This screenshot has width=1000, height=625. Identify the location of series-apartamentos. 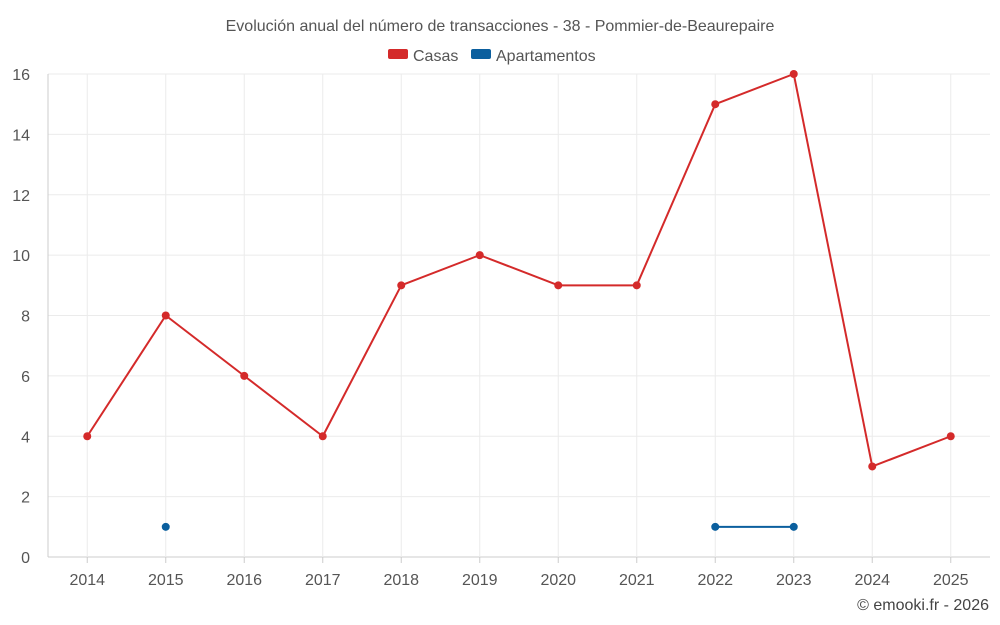
(479, 526).